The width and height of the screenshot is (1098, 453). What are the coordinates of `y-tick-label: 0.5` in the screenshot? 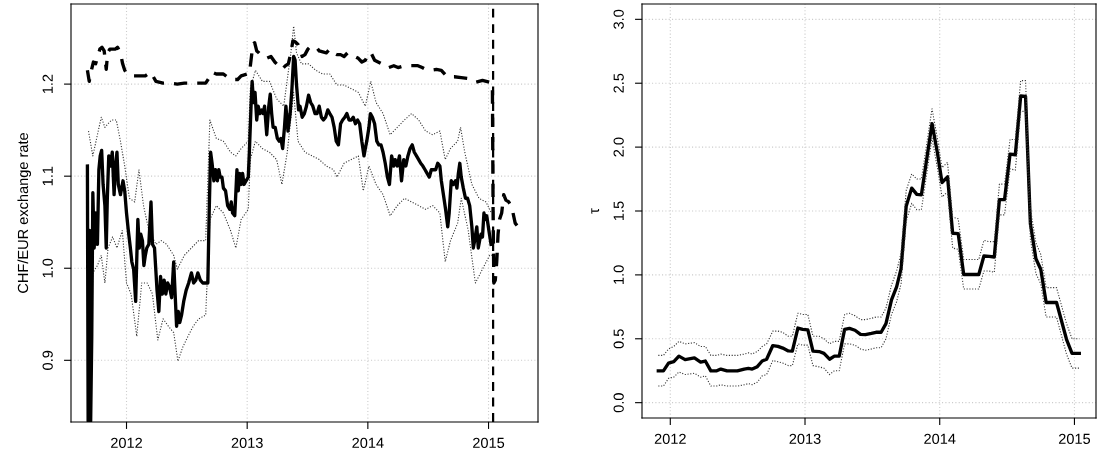 It's located at (618, 339).